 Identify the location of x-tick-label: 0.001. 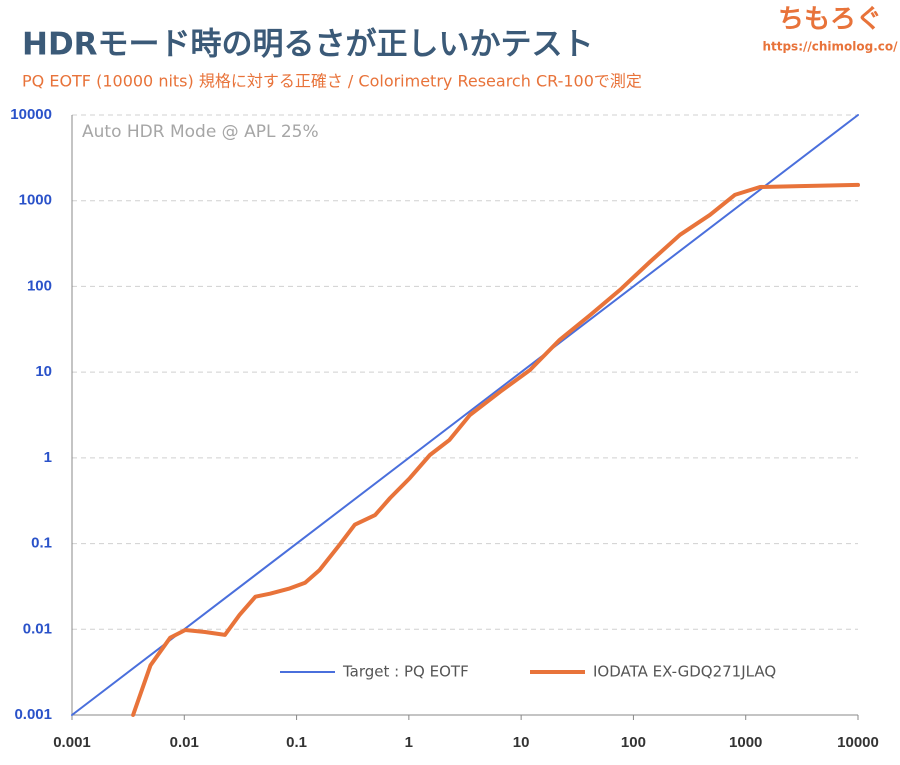
(72, 742).